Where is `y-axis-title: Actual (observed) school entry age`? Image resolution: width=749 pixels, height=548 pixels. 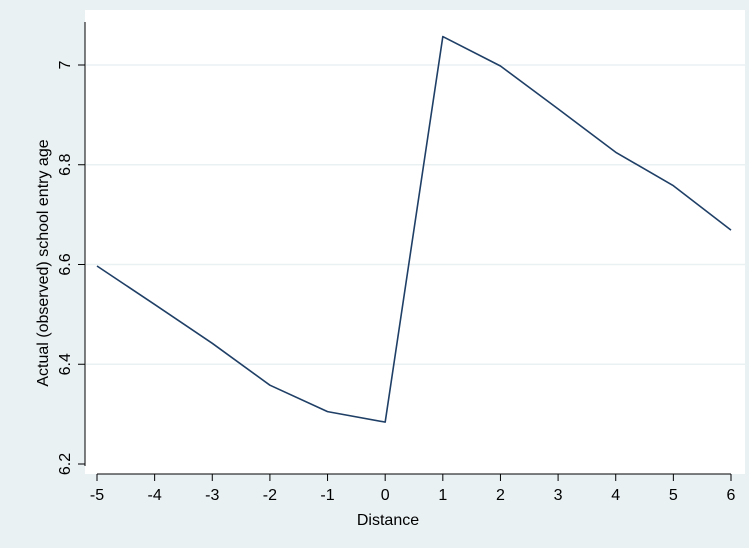 y-axis-title: Actual (observed) school entry age is located at coordinates (43, 262).